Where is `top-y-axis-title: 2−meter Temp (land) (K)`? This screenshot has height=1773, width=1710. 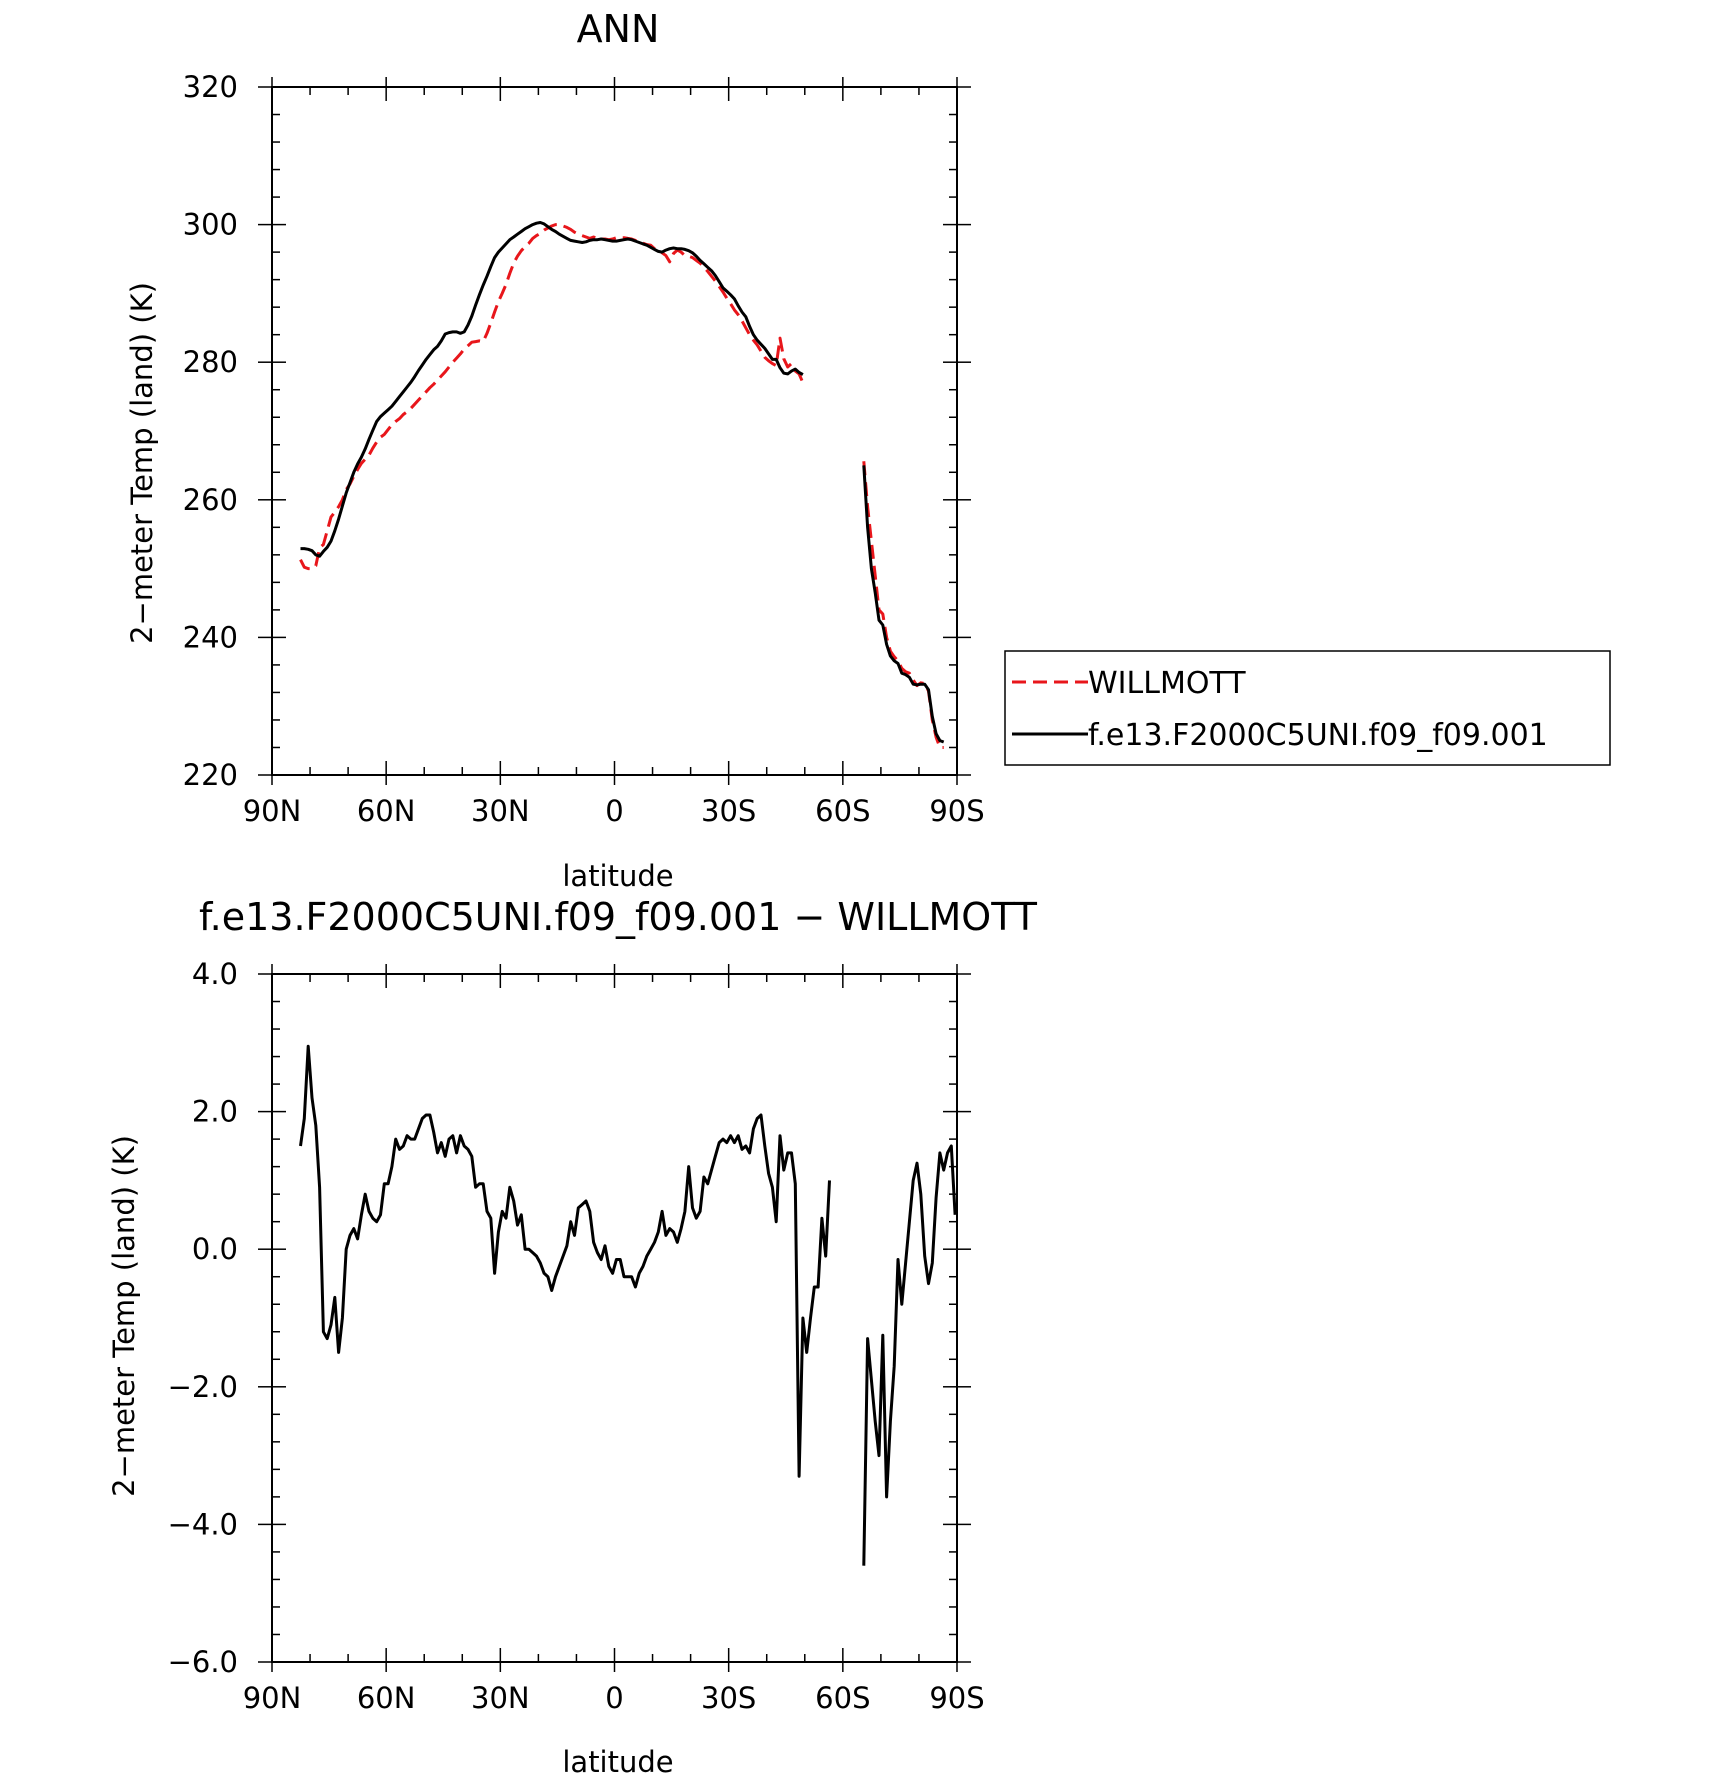
top-y-axis-title: 2−meter Temp (land) (K) is located at coordinates (142, 463).